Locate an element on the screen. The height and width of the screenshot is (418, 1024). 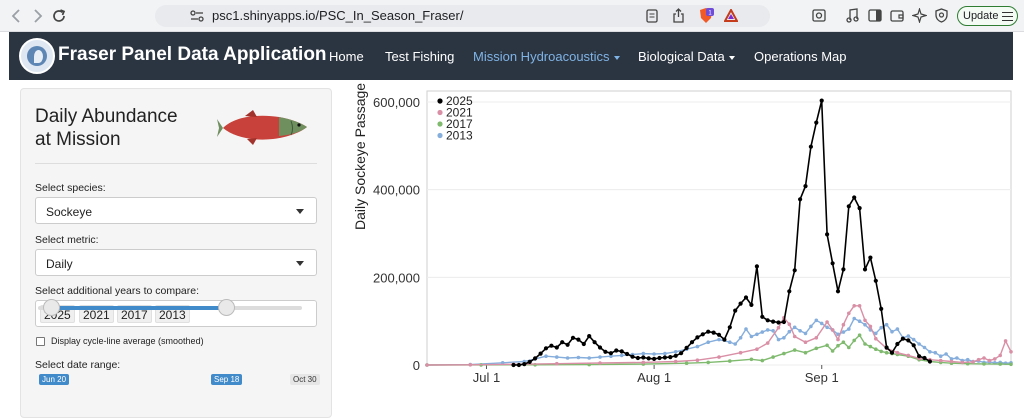
species-select: Sockeye is located at coordinates (176, 210).